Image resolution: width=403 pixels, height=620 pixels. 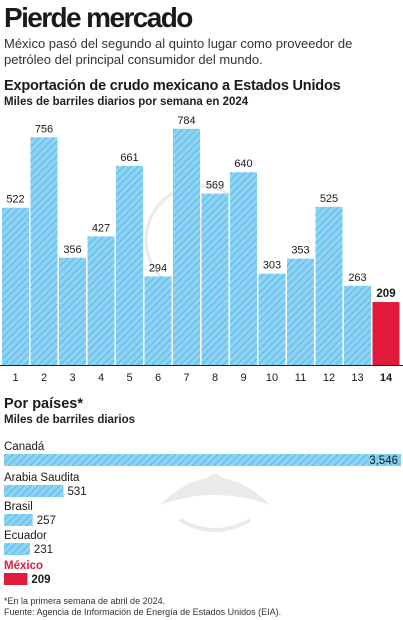 I want to click on x-tick-label: 3, so click(x=72, y=378).